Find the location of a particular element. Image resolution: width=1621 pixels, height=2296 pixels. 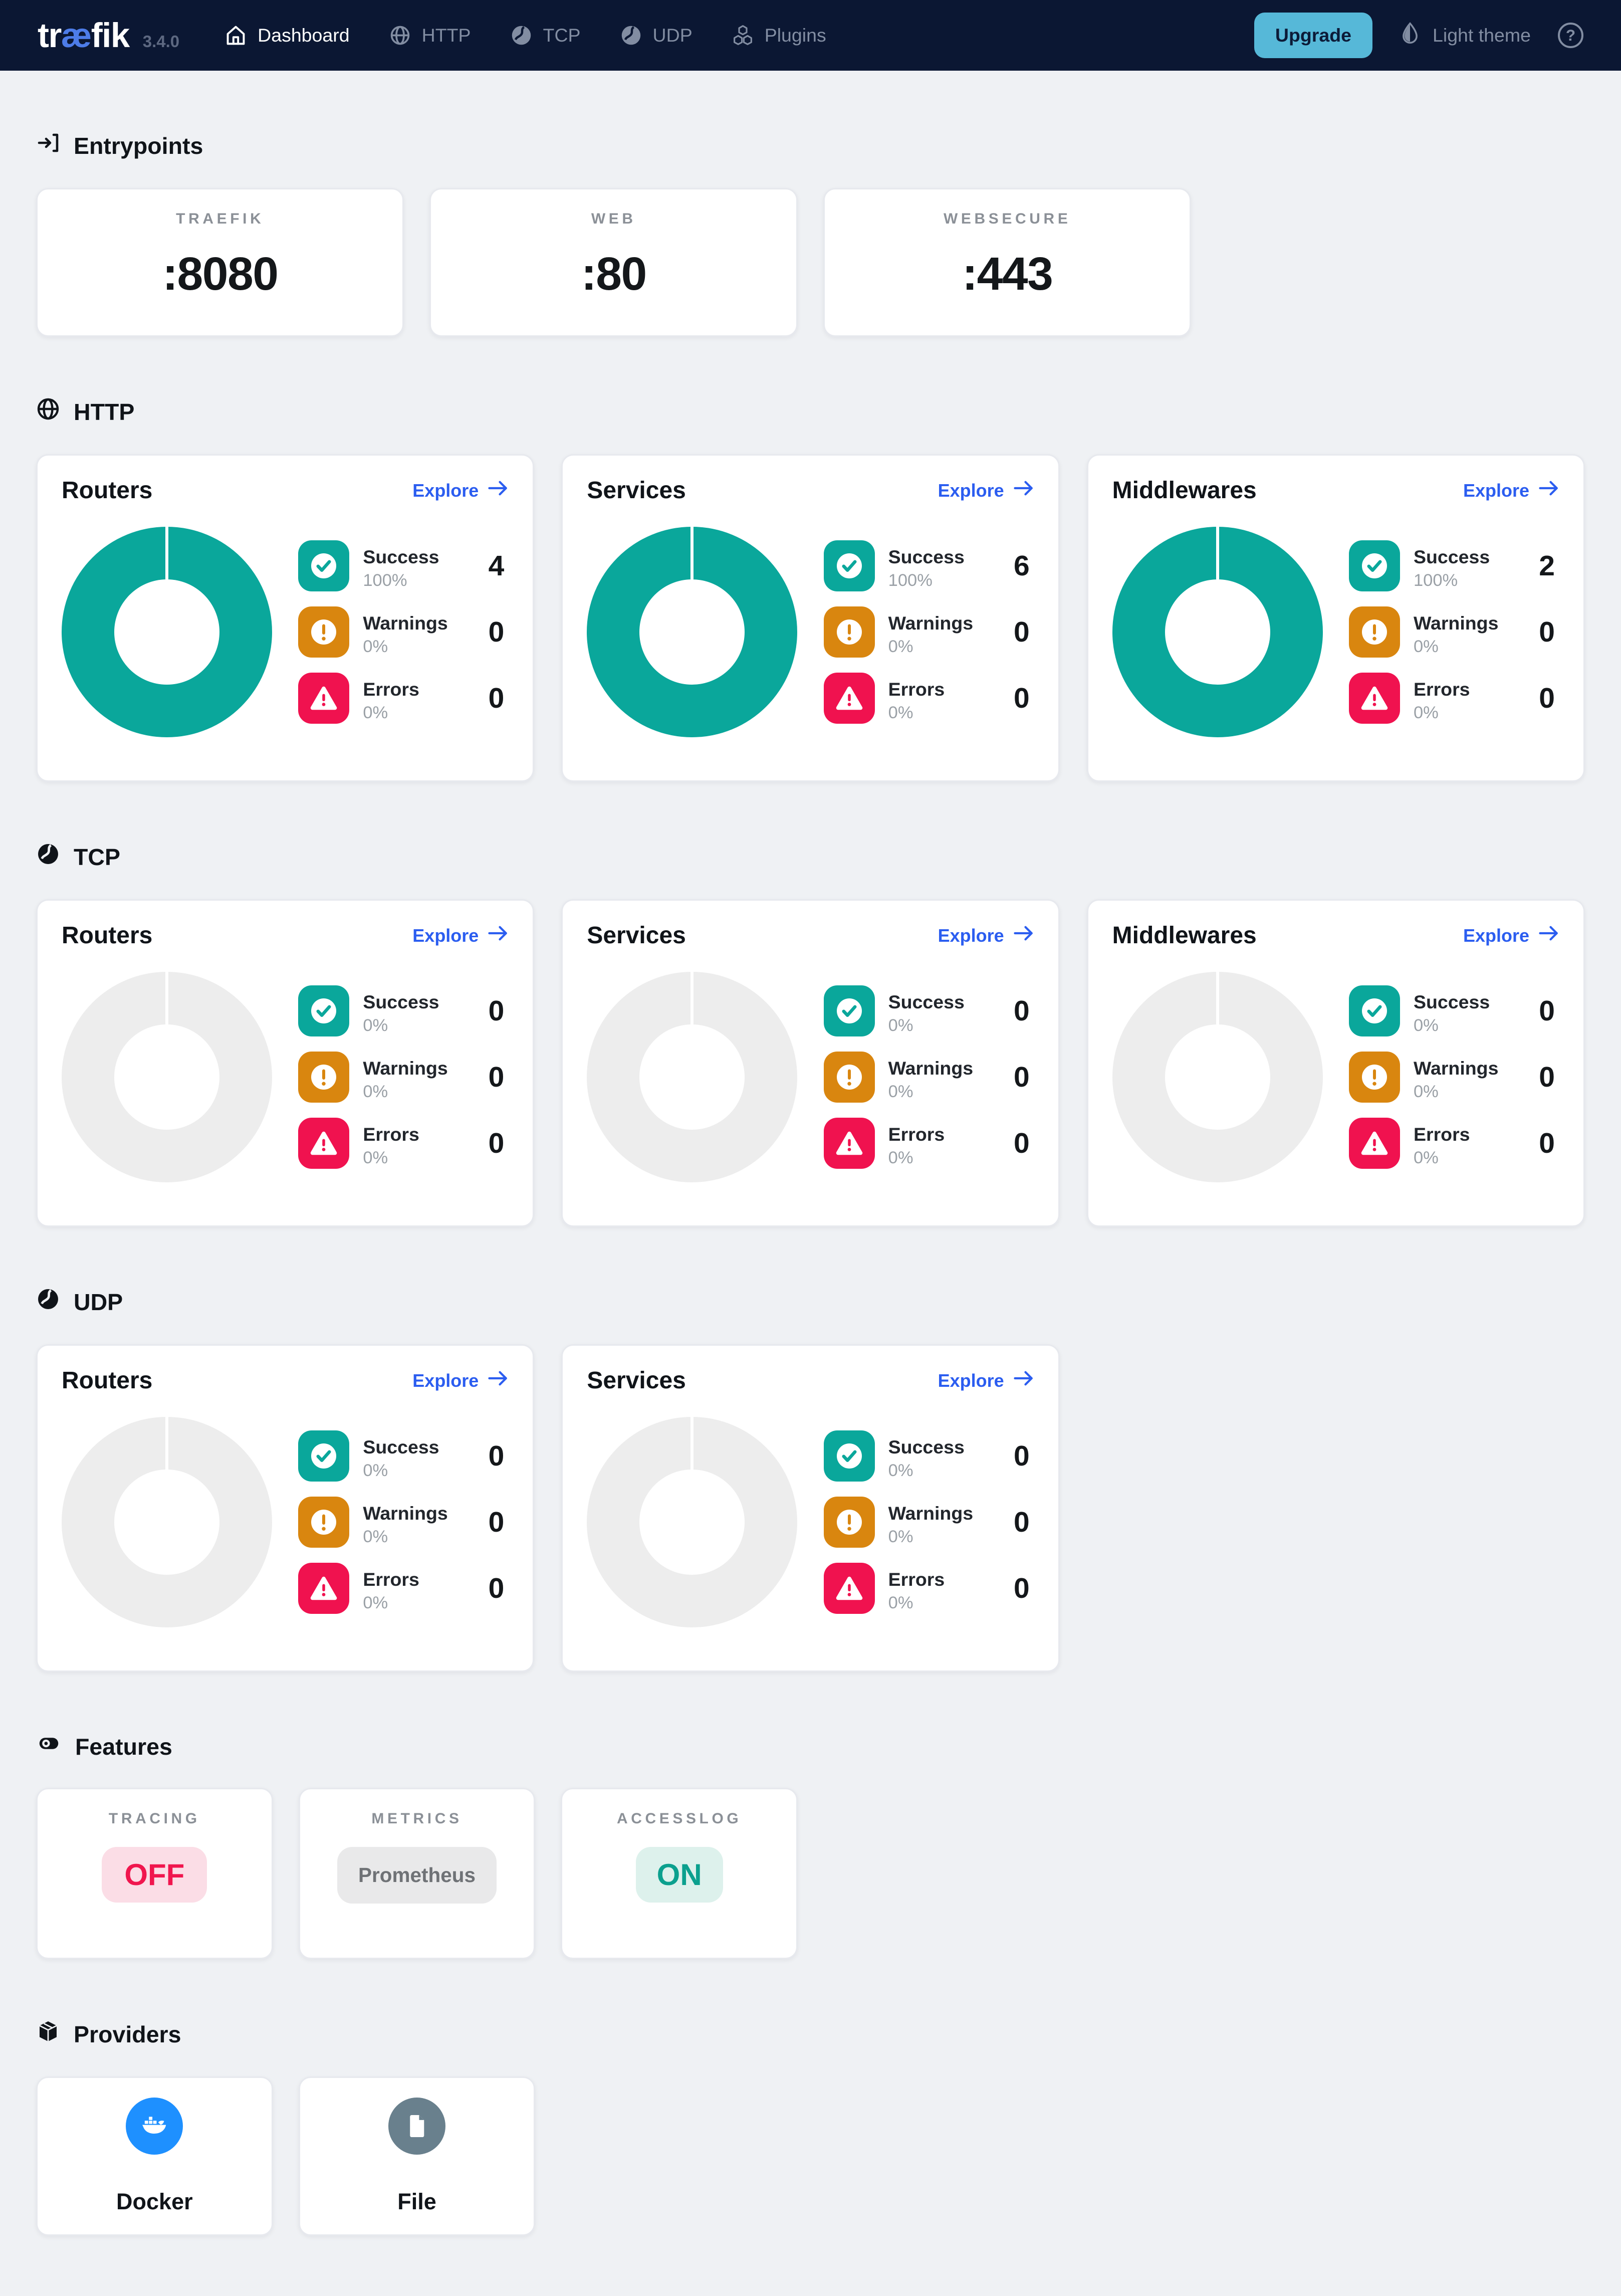

tcp-middlewares-card: Middlewares Explore Success 0% 0 is located at coordinates (1335, 1063).